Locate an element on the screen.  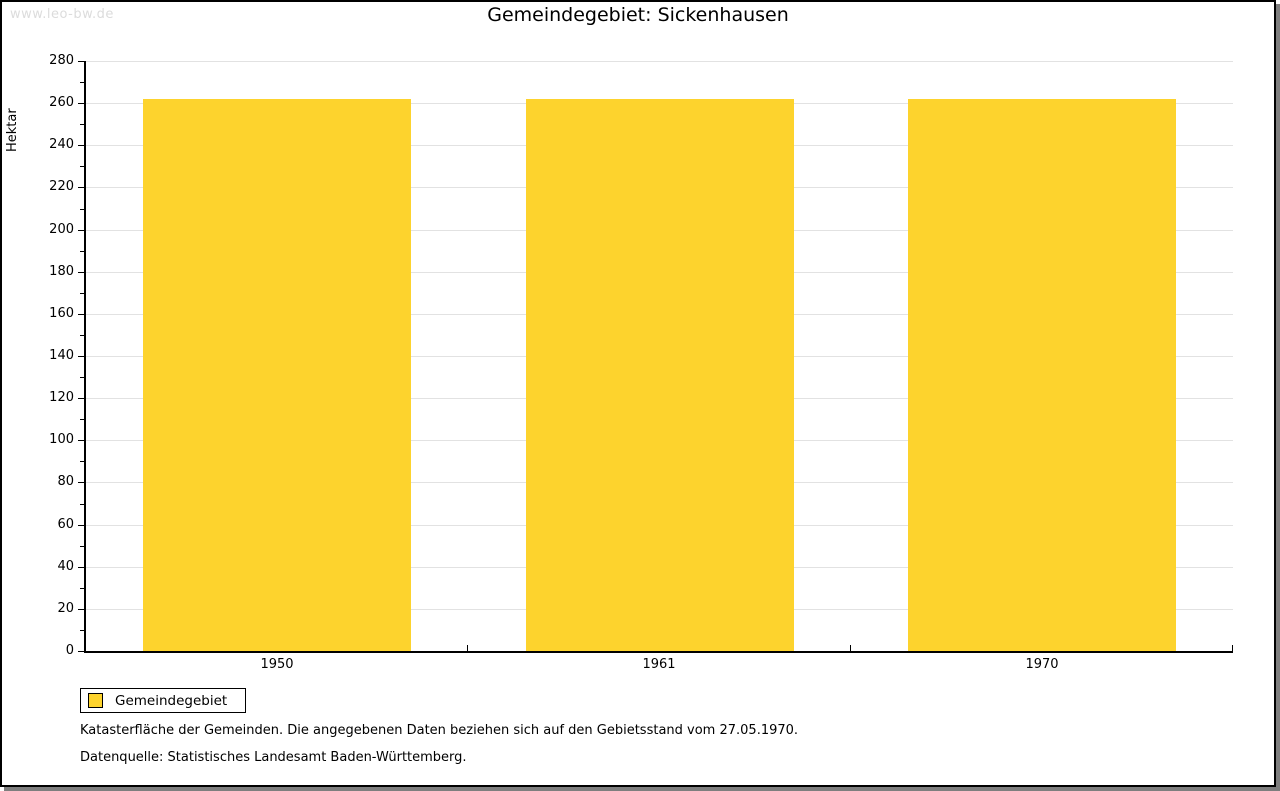
y-tick-label: 240 is located at coordinates (61, 144).